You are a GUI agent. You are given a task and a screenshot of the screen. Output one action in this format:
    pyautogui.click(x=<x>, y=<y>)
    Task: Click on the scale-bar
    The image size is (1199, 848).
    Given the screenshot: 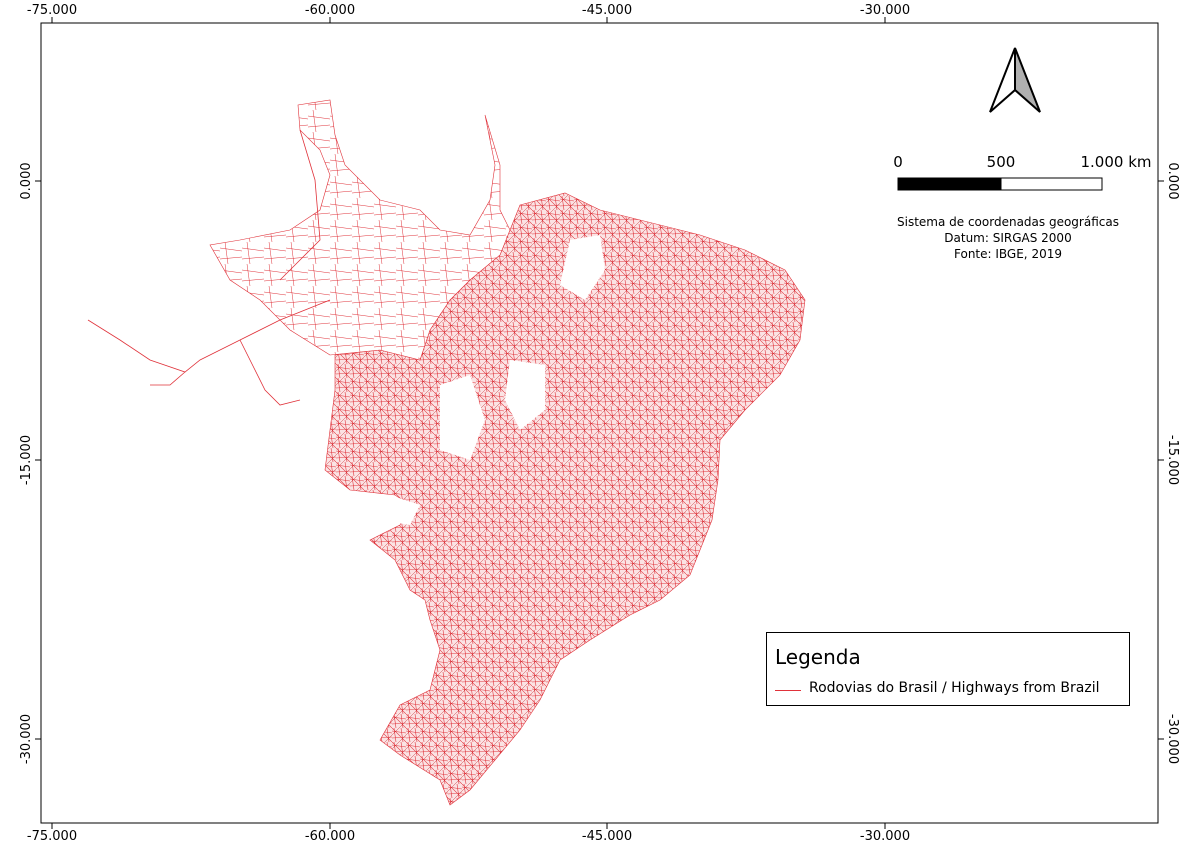 What is the action you would take?
    pyautogui.click(x=1000, y=184)
    